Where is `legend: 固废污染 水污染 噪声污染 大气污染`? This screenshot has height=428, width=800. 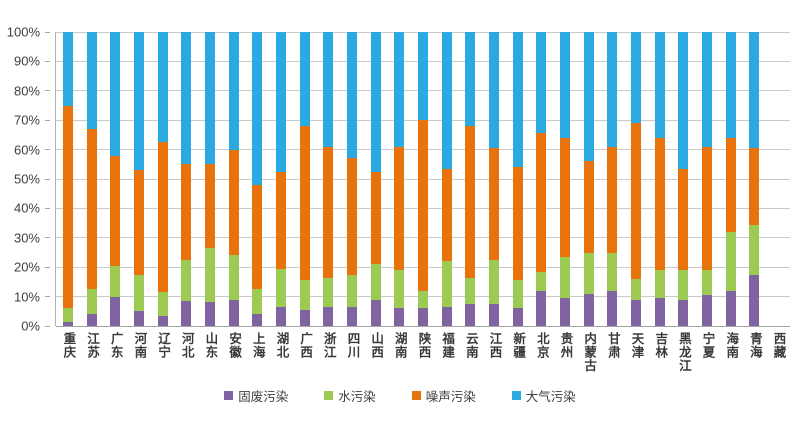 legend: 固废污染 水污染 噪声污染 大气污染 is located at coordinates (400, 395).